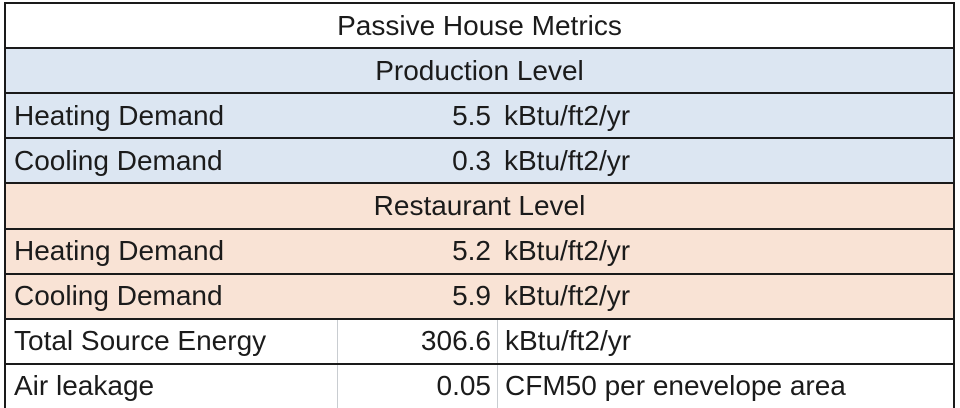 The height and width of the screenshot is (408, 960). Describe the element at coordinates (471, 115) in the screenshot. I see `metric-value: 5.5` at that location.